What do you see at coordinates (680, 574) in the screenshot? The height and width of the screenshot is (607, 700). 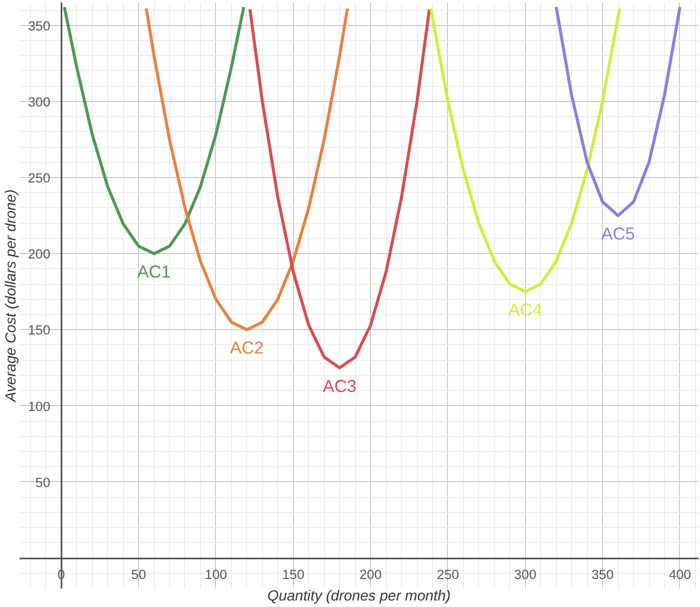 I see `x-tick-label: 400` at bounding box center [680, 574].